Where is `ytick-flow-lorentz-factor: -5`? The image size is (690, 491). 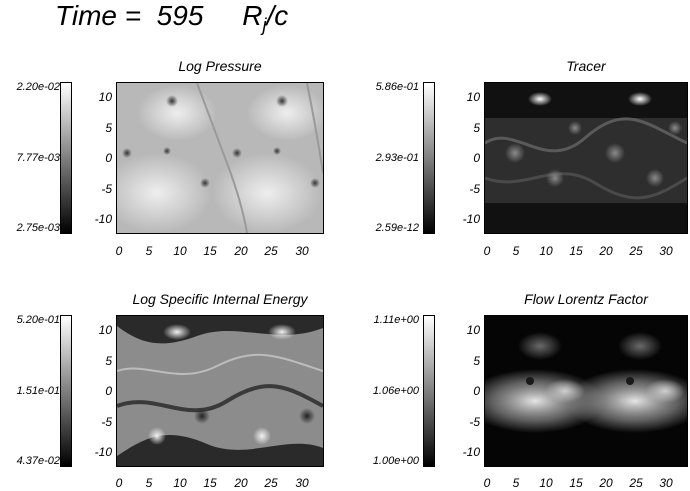 ytick-flow-lorentz-factor: -5 is located at coordinates (474, 422).